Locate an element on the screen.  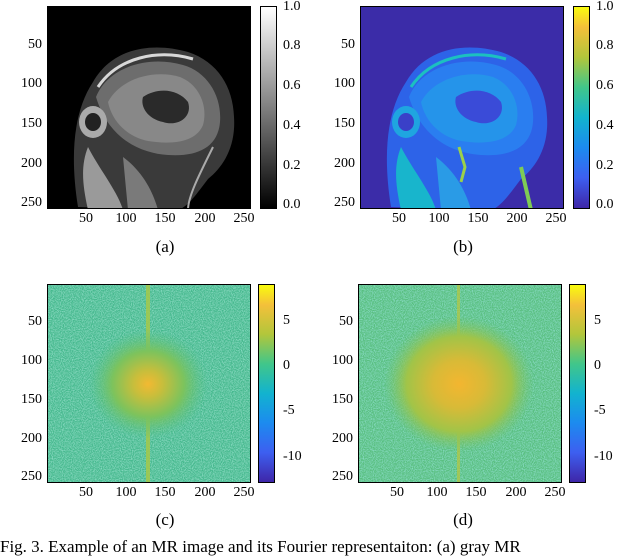
brain-mri-gray-image is located at coordinates (149, 107).